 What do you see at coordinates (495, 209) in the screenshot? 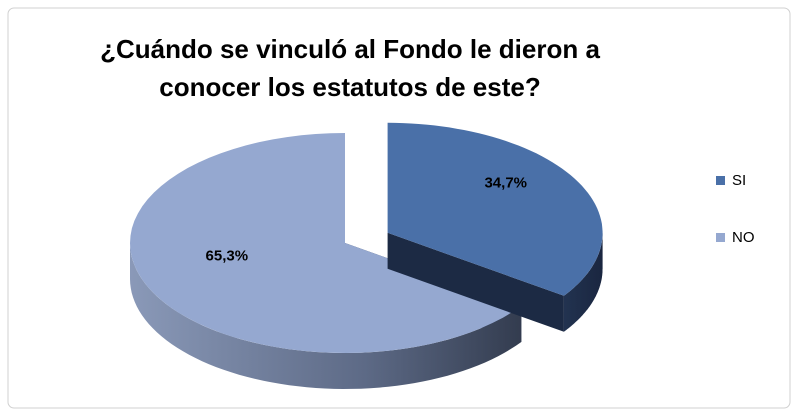
I see `slice` at bounding box center [495, 209].